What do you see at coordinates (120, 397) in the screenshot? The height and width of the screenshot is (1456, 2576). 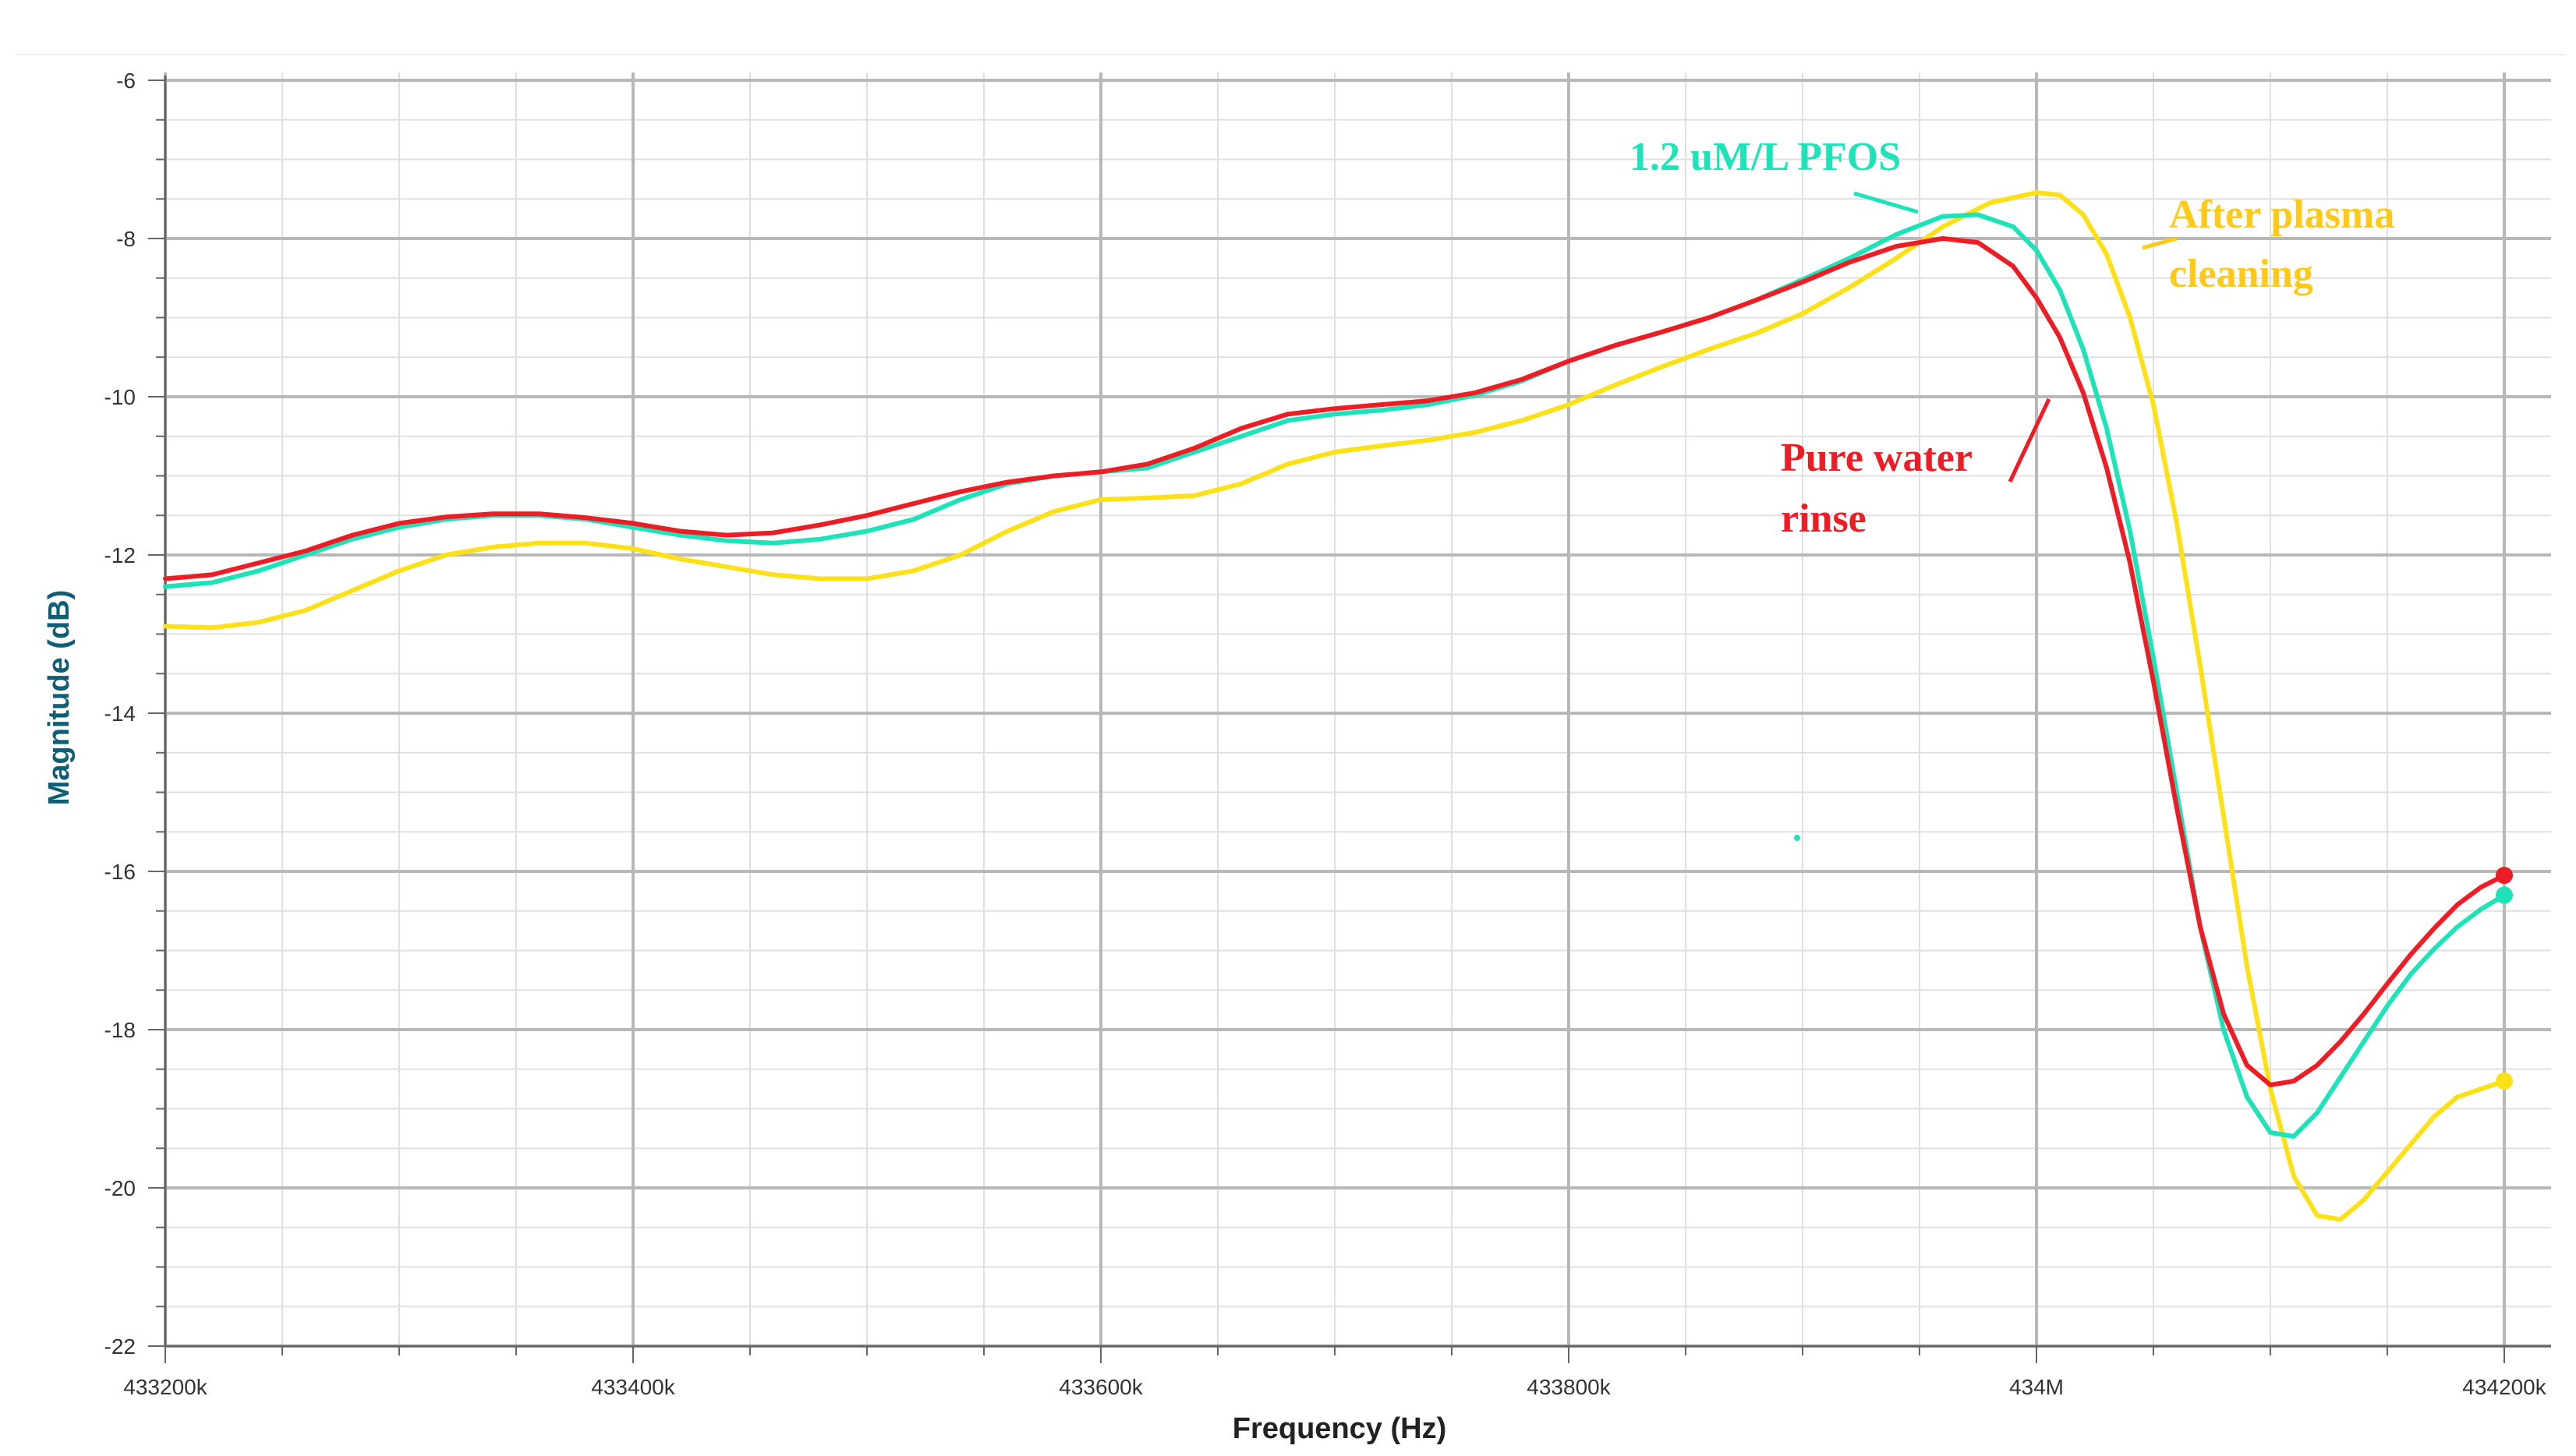 I see `y-tick-label: -10` at bounding box center [120, 397].